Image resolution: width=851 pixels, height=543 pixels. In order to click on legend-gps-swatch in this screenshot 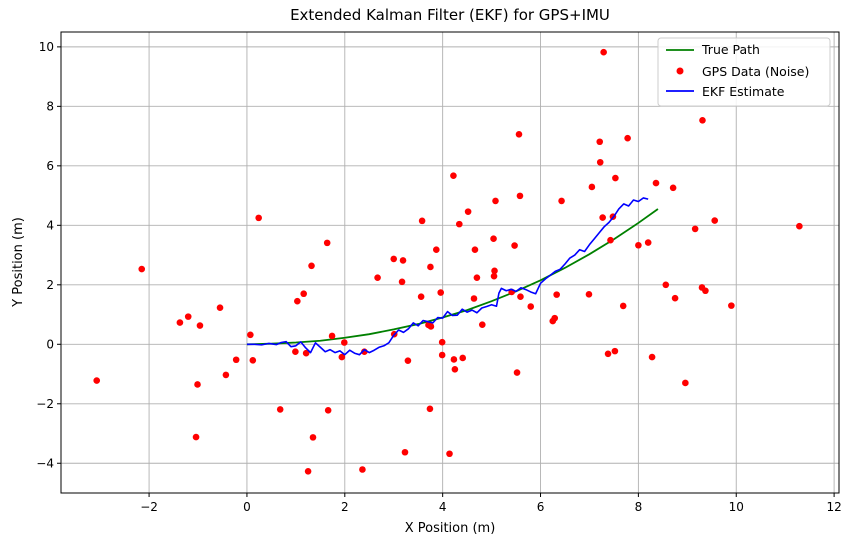, I will do `click(680, 71)`.